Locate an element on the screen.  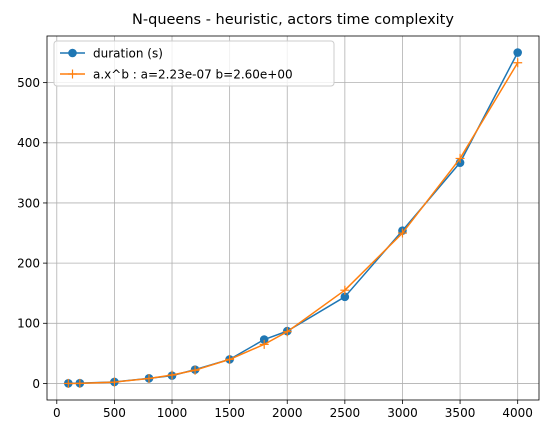
legend-box is located at coordinates (194, 63).